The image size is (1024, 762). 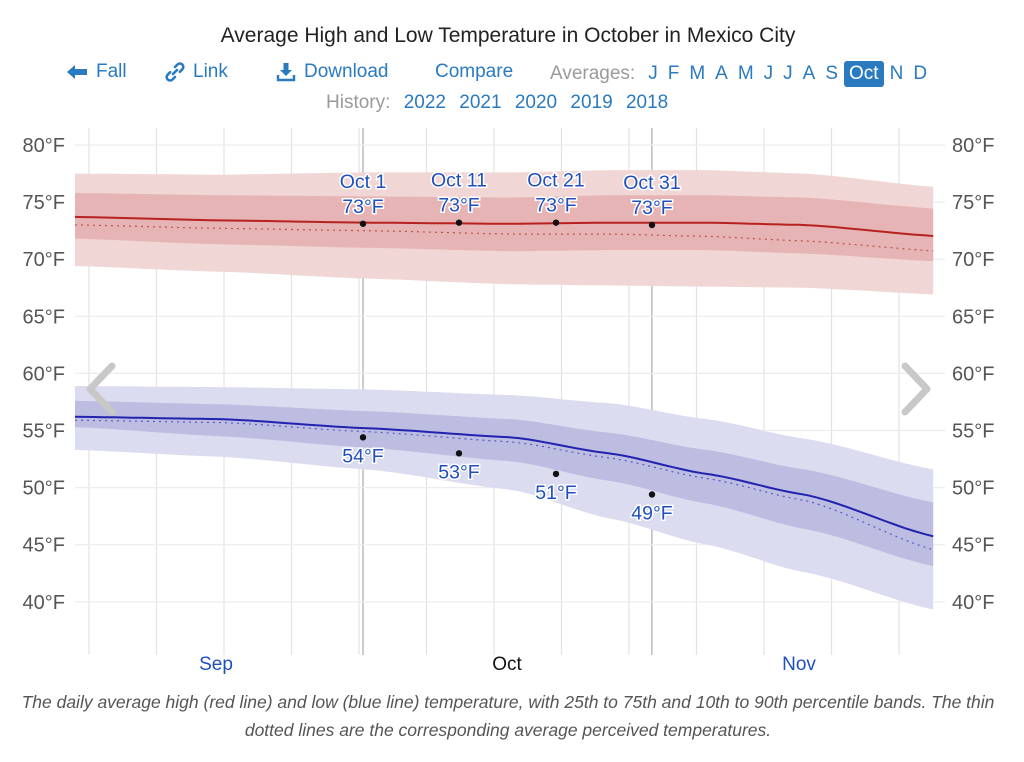 What do you see at coordinates (424, 102) in the screenshot?
I see `history-year-2022: 2022` at bounding box center [424, 102].